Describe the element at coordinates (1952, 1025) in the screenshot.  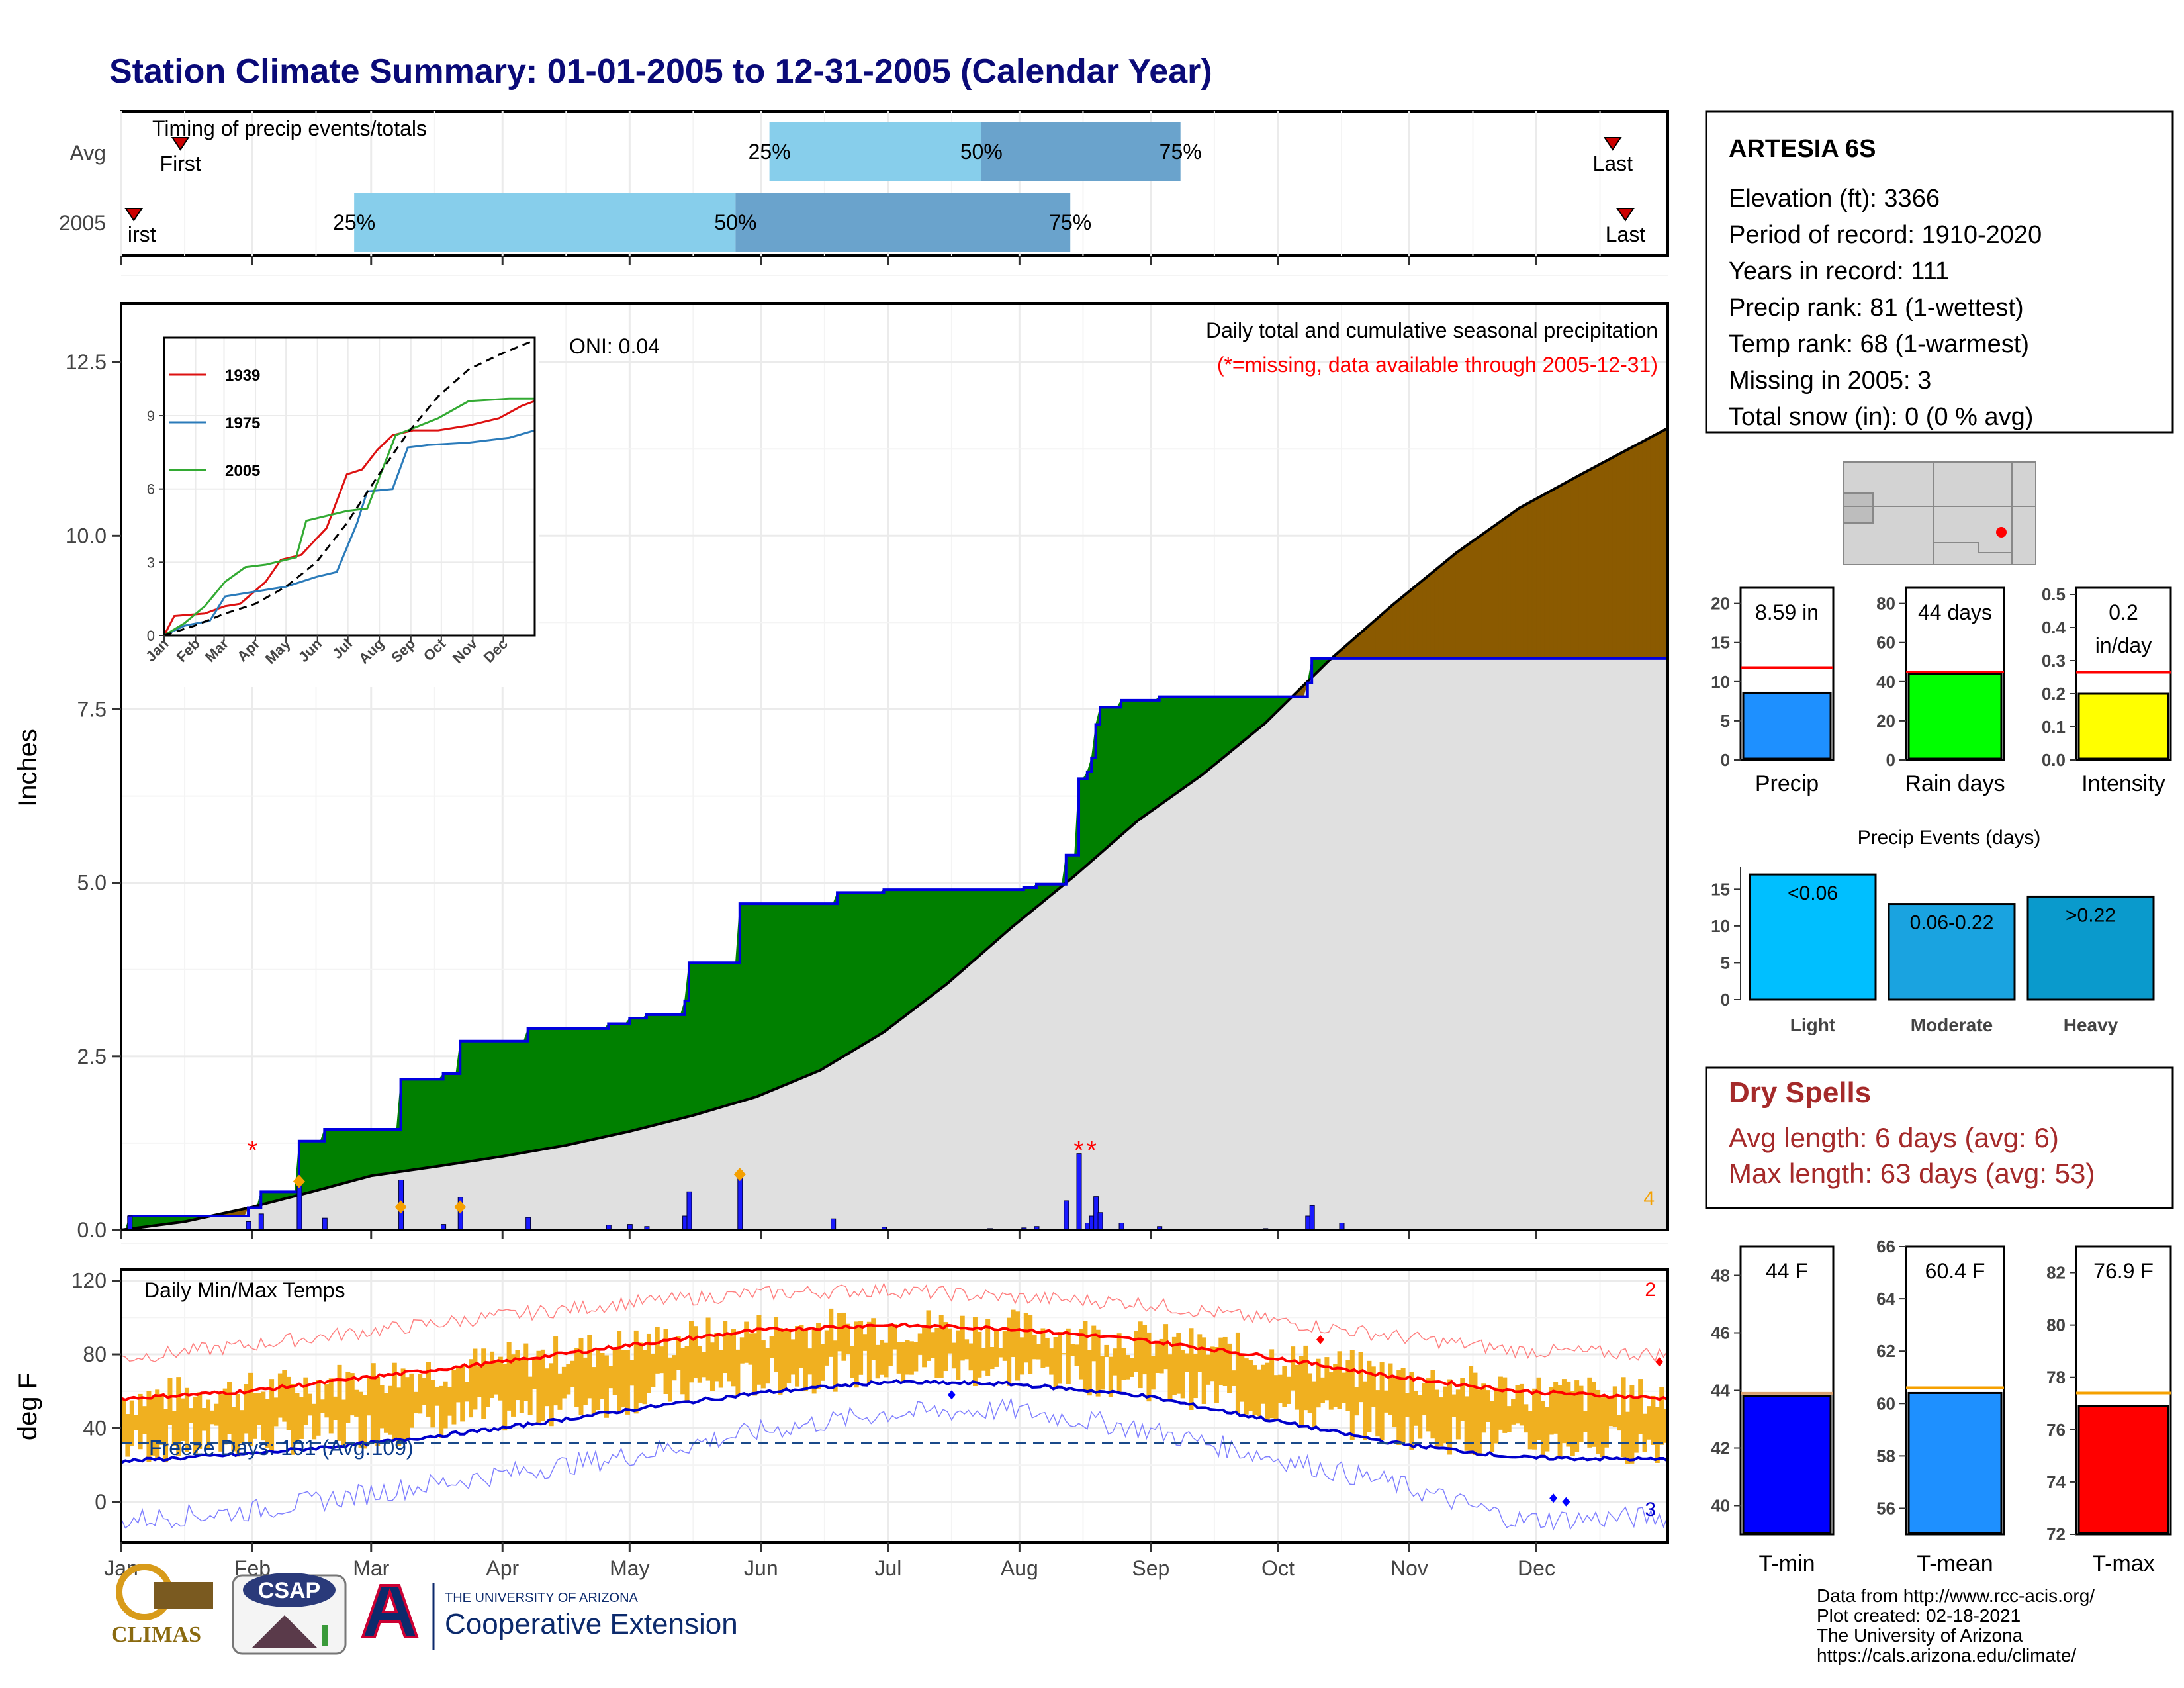
I see `events-category-label: Moderate` at that location.